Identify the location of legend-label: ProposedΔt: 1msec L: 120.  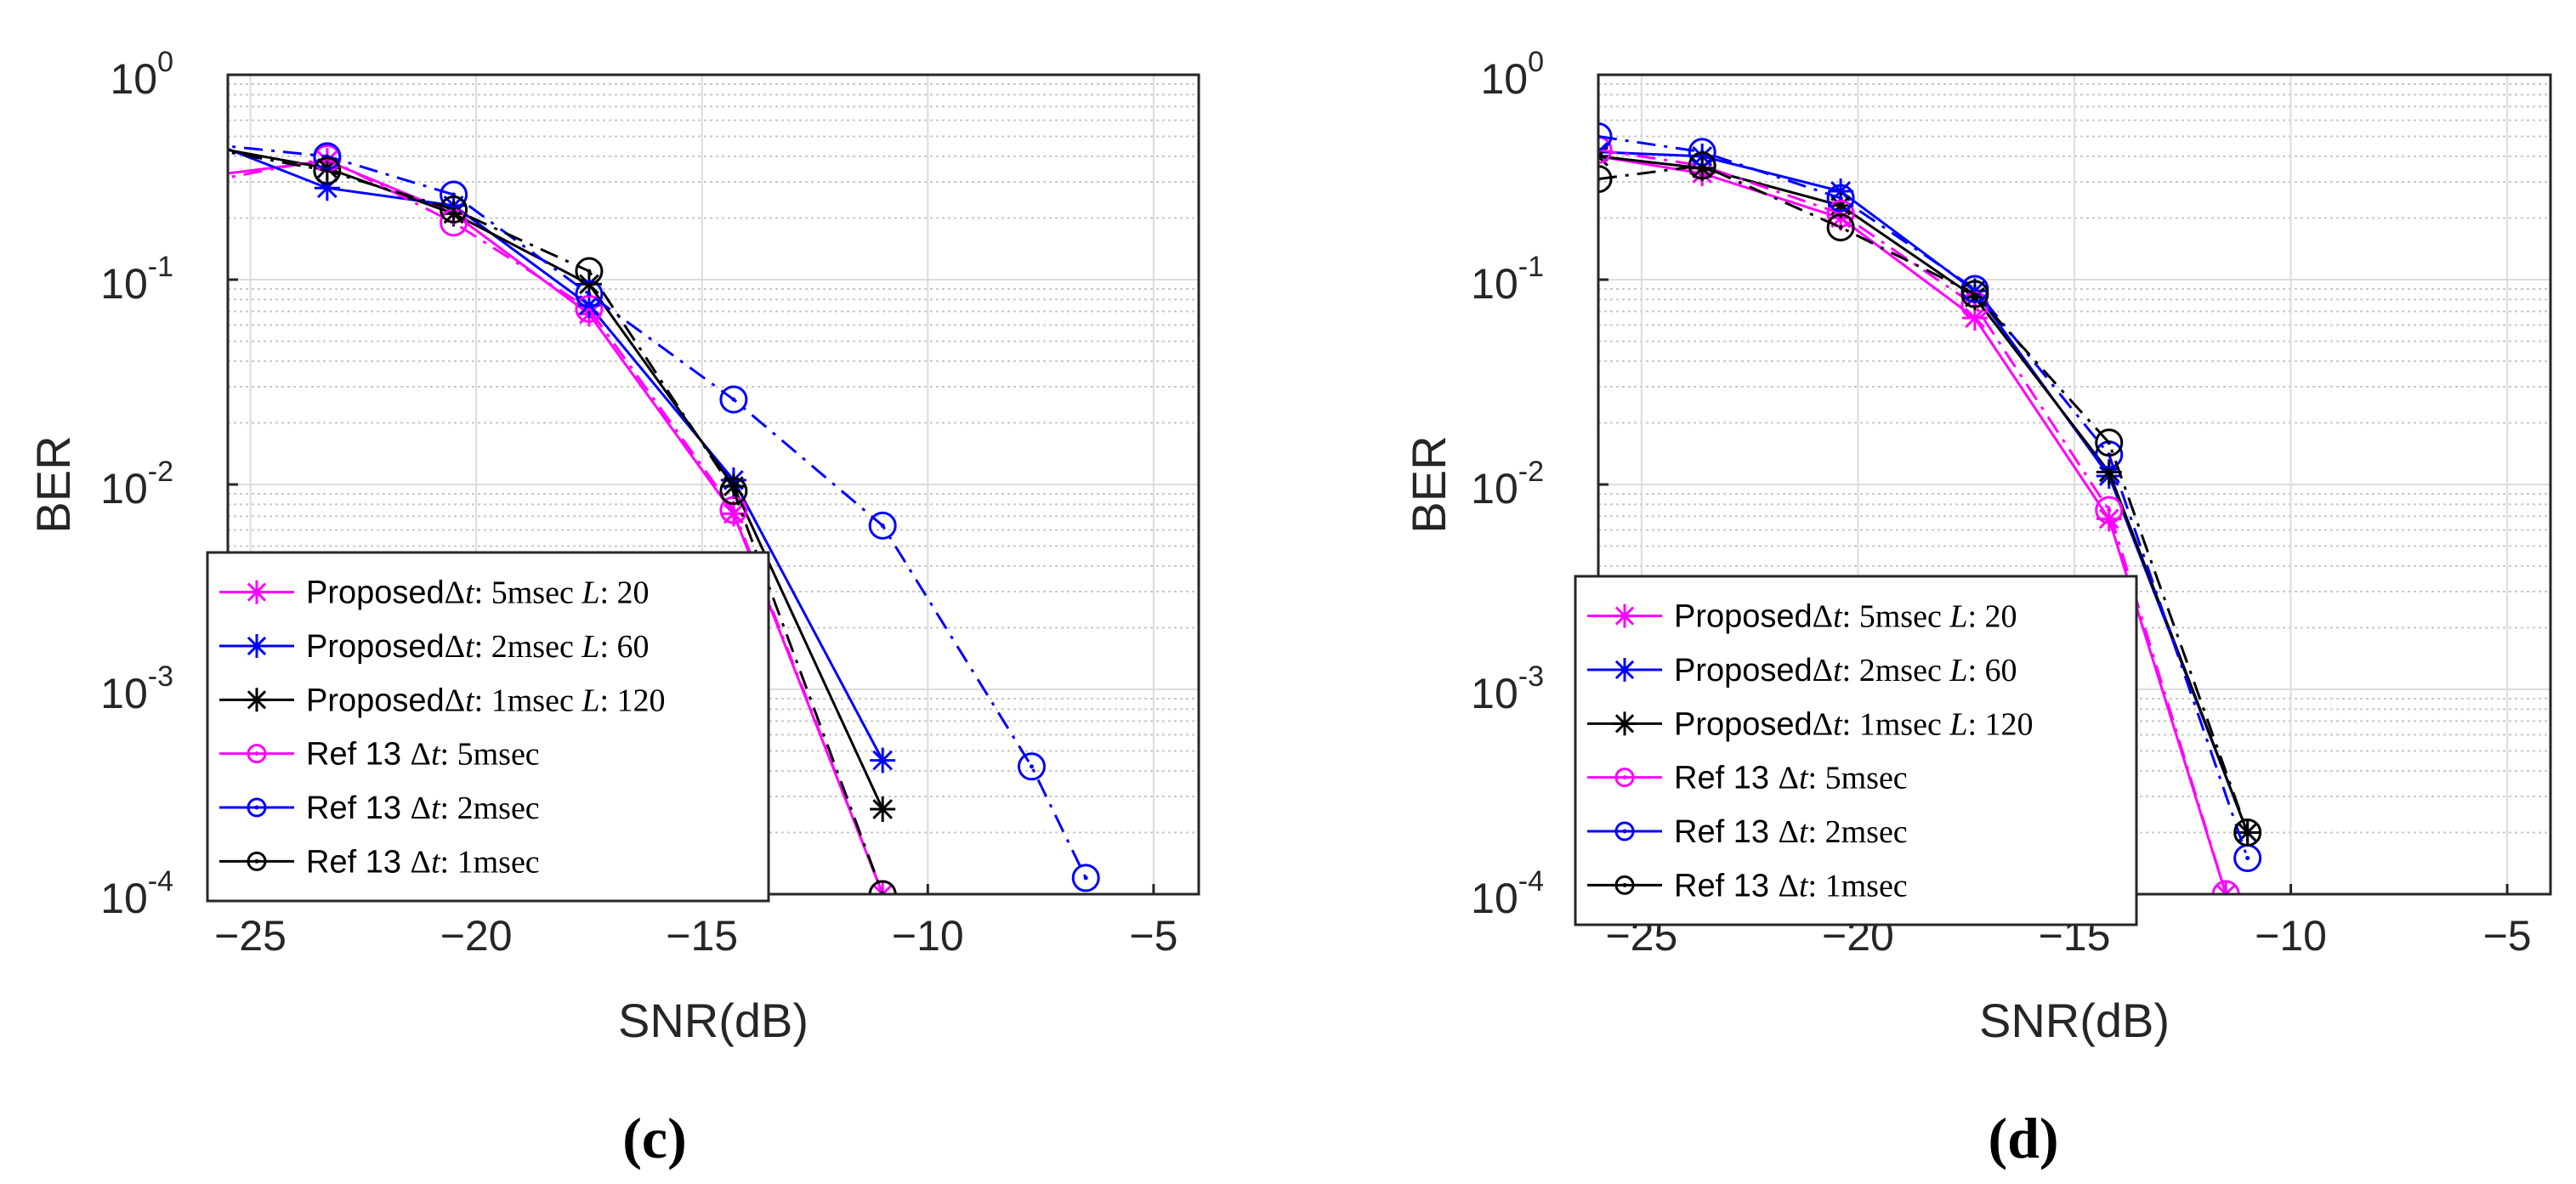
(486, 700).